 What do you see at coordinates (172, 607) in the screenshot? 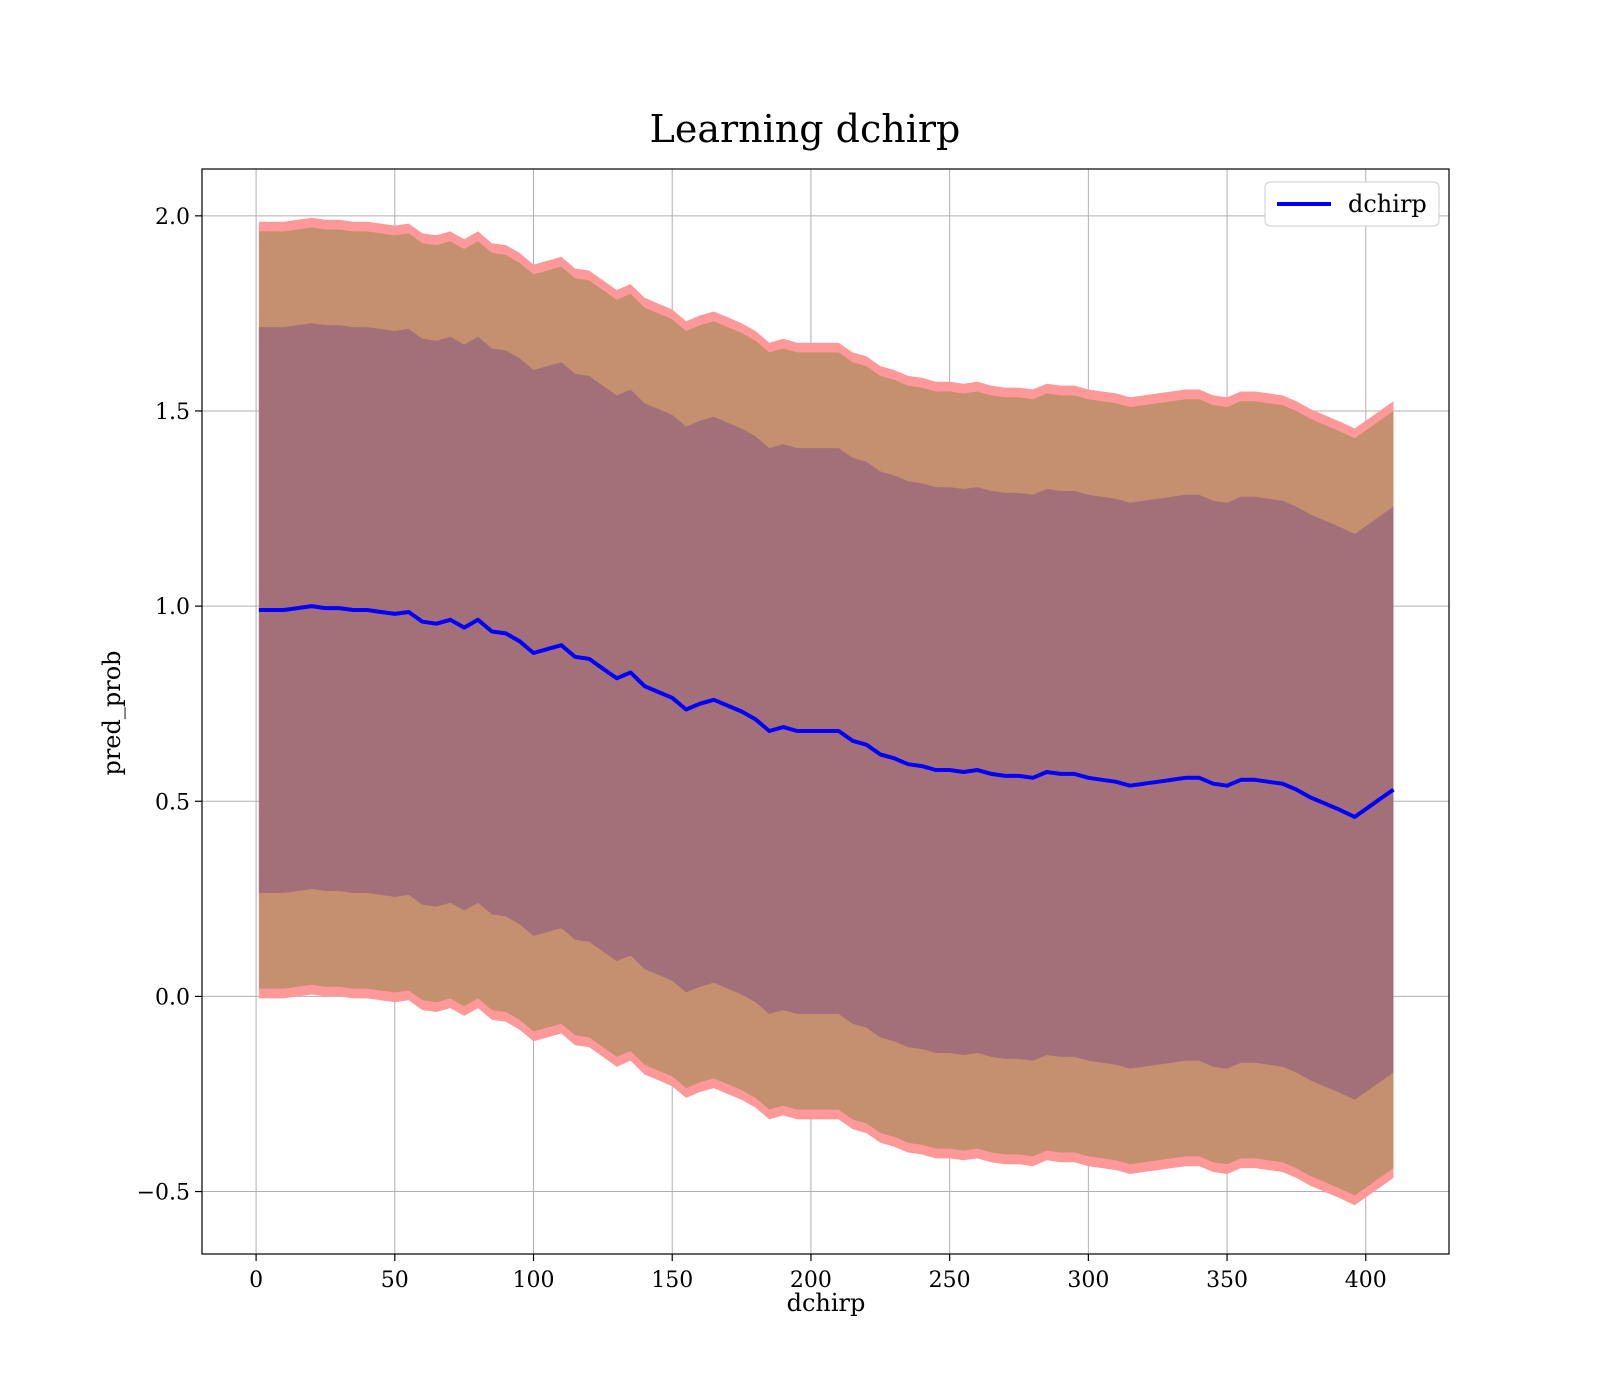
I see `y-tick-label: 1.0` at bounding box center [172, 607].